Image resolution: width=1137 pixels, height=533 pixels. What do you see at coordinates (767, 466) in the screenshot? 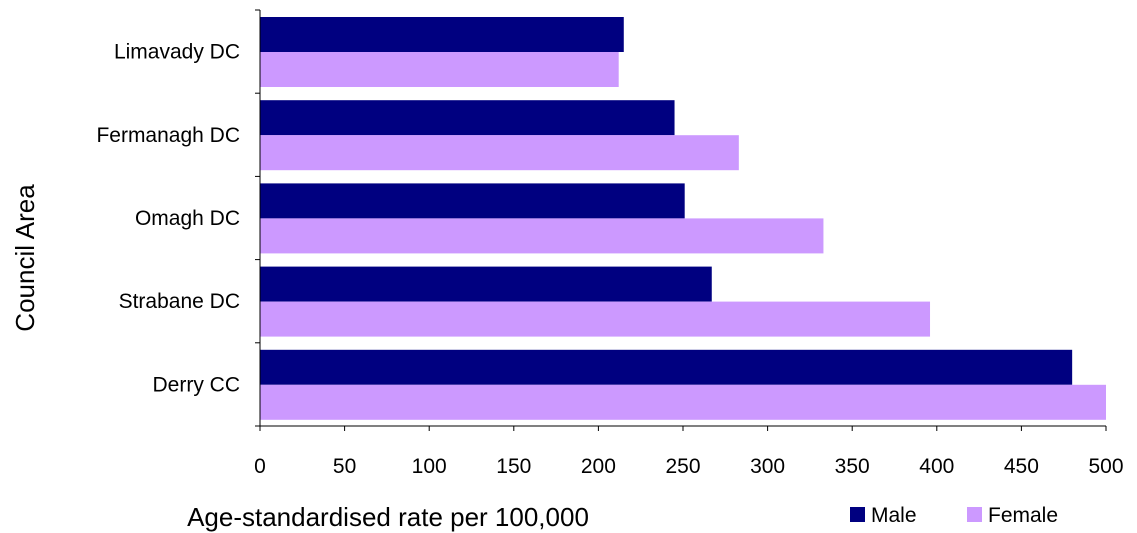
I see `x-tick-label: 300` at bounding box center [767, 466].